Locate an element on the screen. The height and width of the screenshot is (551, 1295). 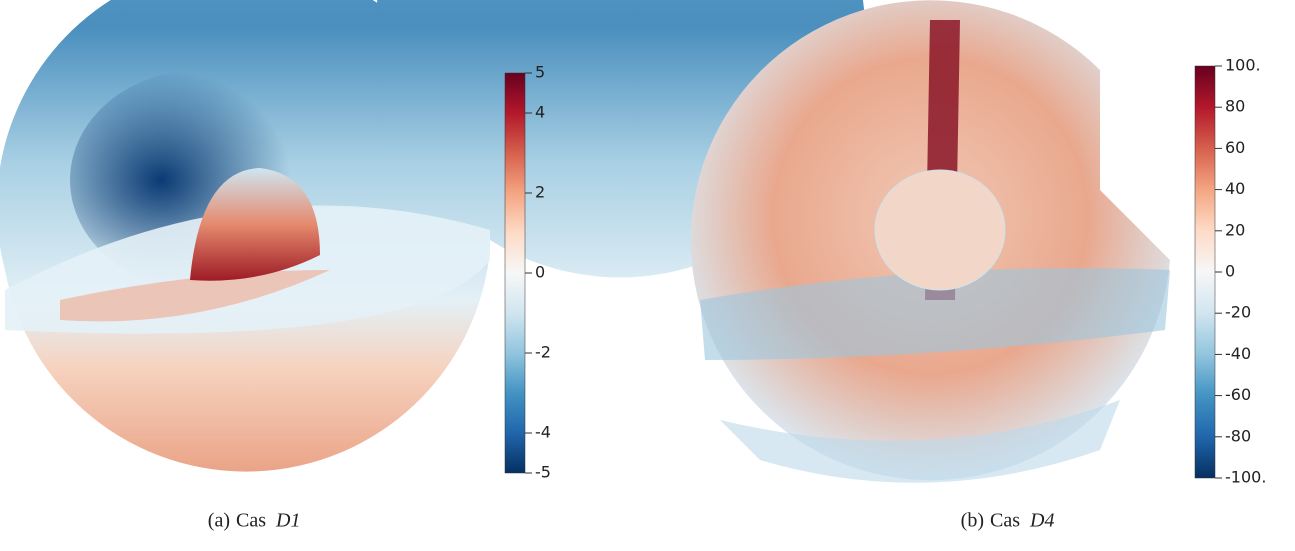
colorbar-tick-label: -4 is located at coordinates (543, 432).